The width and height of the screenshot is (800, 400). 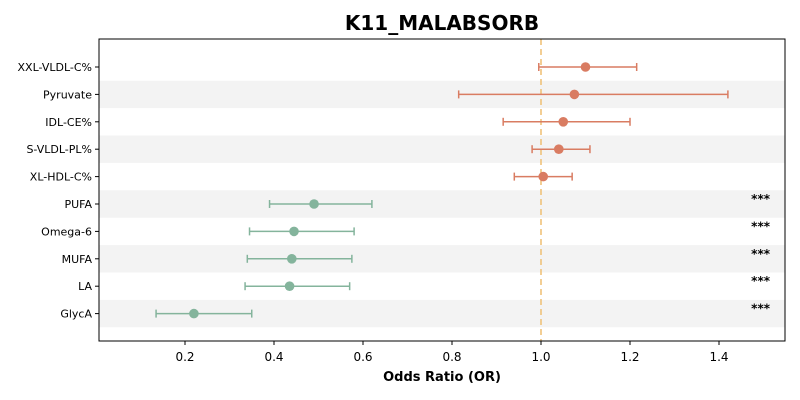 I want to click on y-tick-label: S-VLDL-PL%, so click(x=59, y=149).